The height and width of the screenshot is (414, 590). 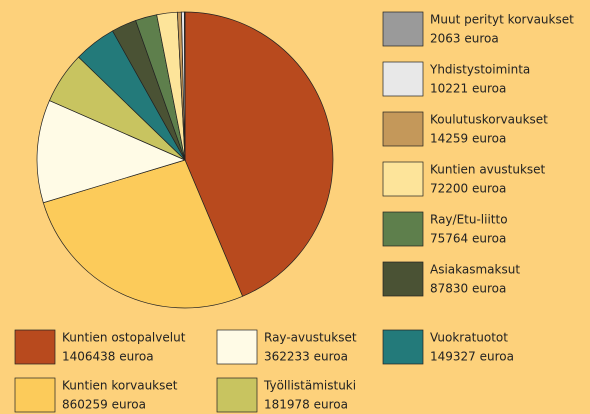 What do you see at coordinates (306, 357) in the screenshot?
I see `legend-value: 362233 euroa` at bounding box center [306, 357].